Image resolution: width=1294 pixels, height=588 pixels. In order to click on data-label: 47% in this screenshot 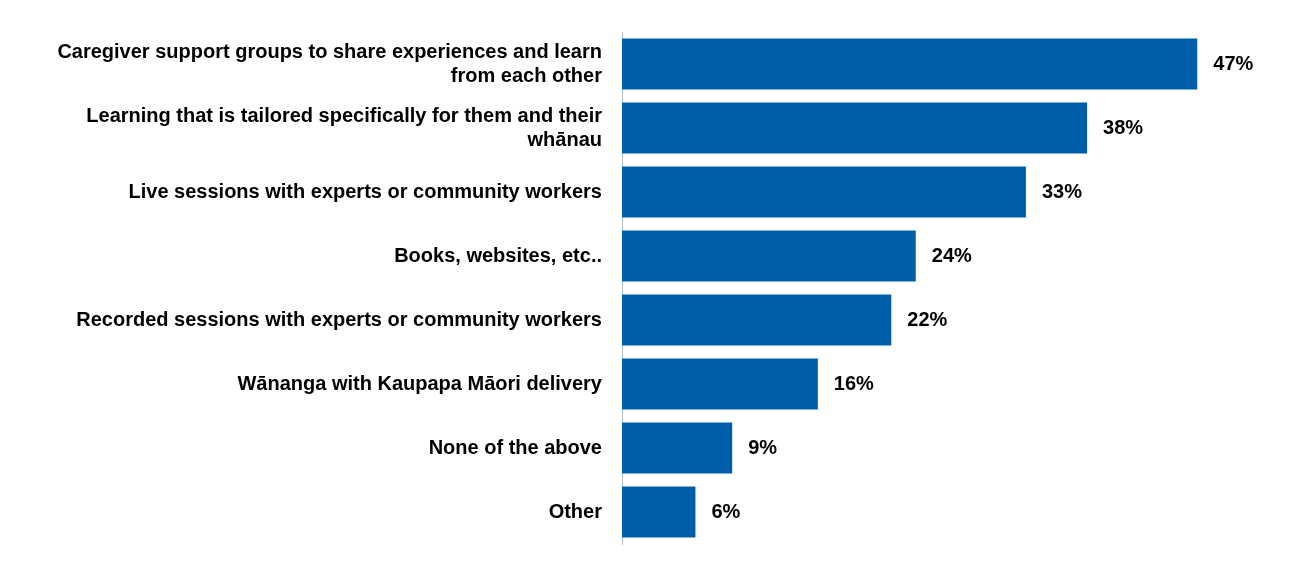, I will do `click(1233, 62)`.